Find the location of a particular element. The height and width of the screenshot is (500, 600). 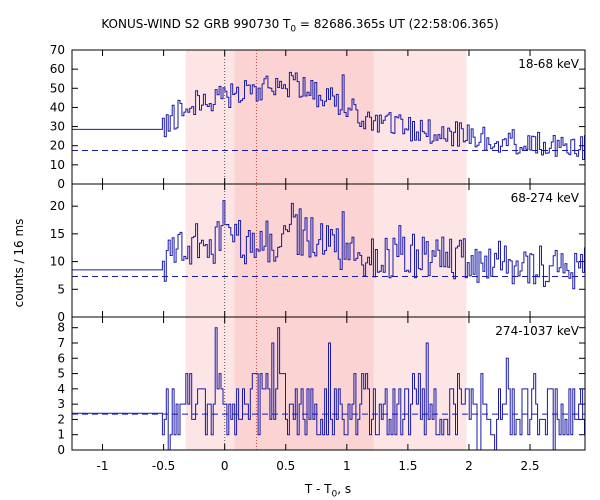

x-tick-label: 1 is located at coordinates (347, 466).